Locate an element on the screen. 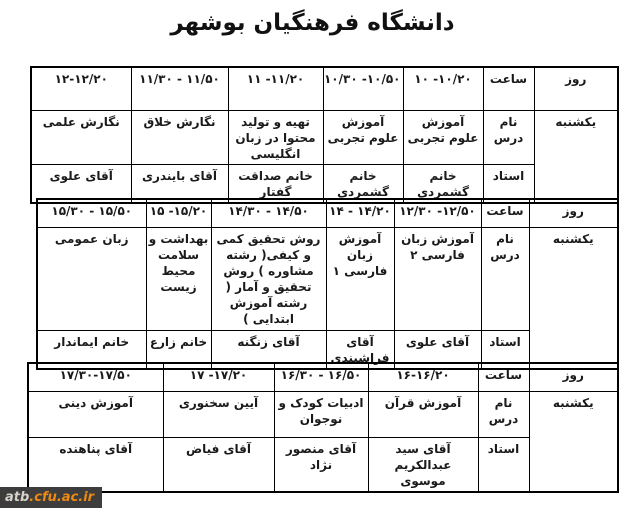 This screenshot has width=625, height=515. time-range: ۱۷ -۱۷/۲۰ is located at coordinates (218, 375).